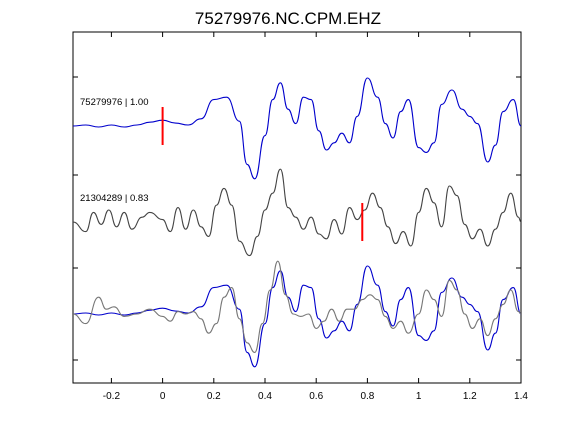 This screenshot has width=576, height=432. I want to click on x-tick-label: 0, so click(163, 396).